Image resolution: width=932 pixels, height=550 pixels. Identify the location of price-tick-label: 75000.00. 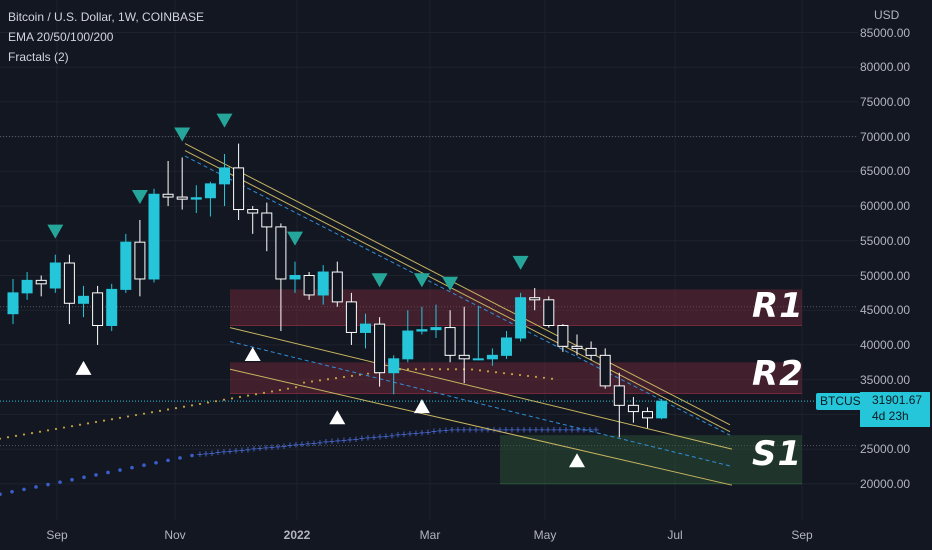
(885, 101).